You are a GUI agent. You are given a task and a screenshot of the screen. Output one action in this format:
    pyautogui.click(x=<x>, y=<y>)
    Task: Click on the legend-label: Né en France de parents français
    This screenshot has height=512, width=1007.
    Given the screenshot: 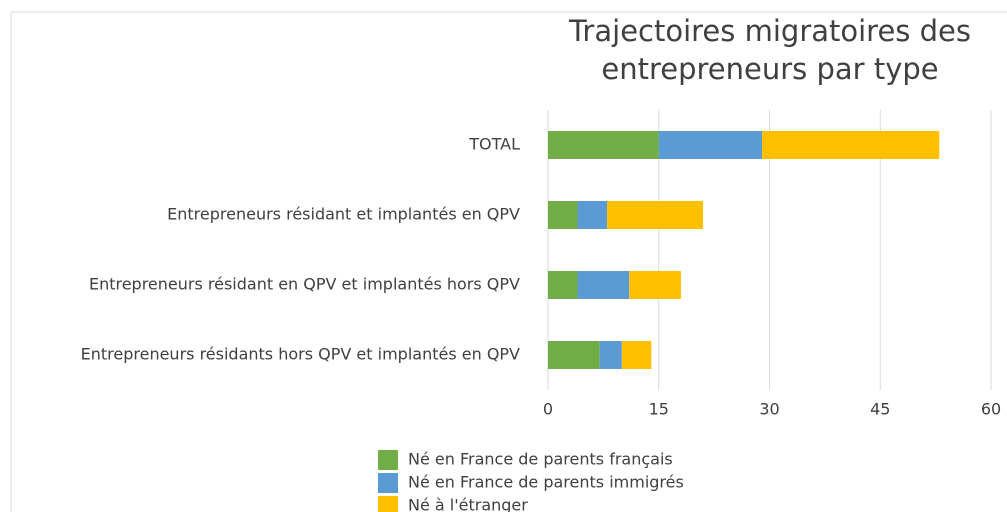 What is the action you would take?
    pyautogui.click(x=540, y=459)
    